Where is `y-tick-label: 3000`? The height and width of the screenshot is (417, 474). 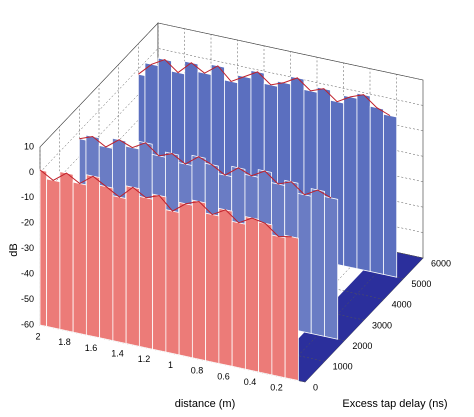
y-tick-label: 3000 is located at coordinates (382, 325).